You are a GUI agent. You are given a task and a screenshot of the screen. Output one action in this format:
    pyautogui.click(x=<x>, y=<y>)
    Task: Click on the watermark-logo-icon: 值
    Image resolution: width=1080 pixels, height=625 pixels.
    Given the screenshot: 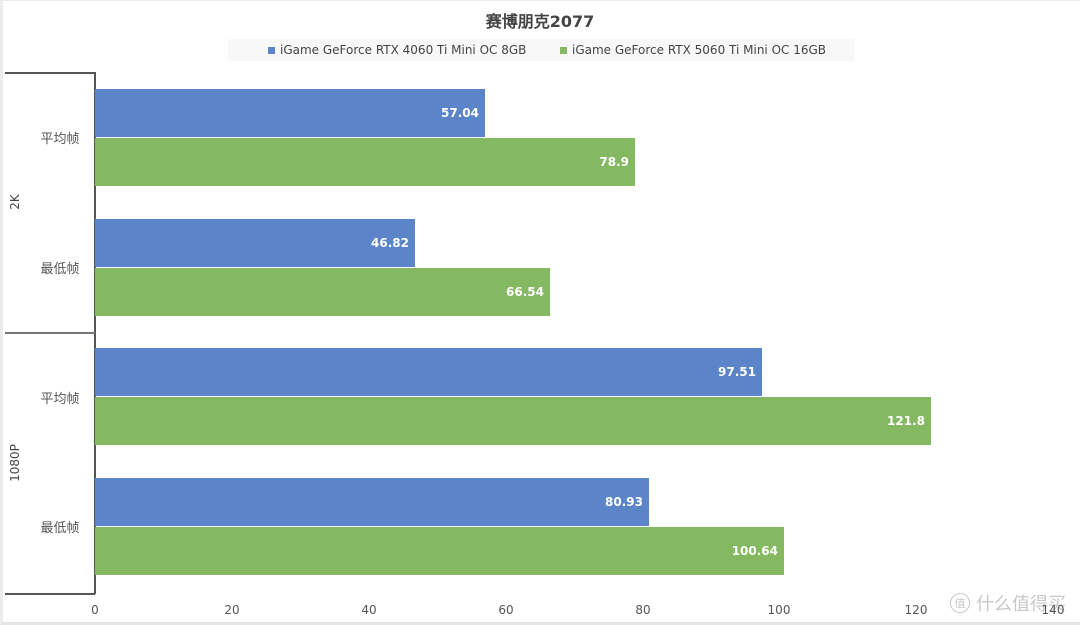 What is the action you would take?
    pyautogui.click(x=960, y=603)
    